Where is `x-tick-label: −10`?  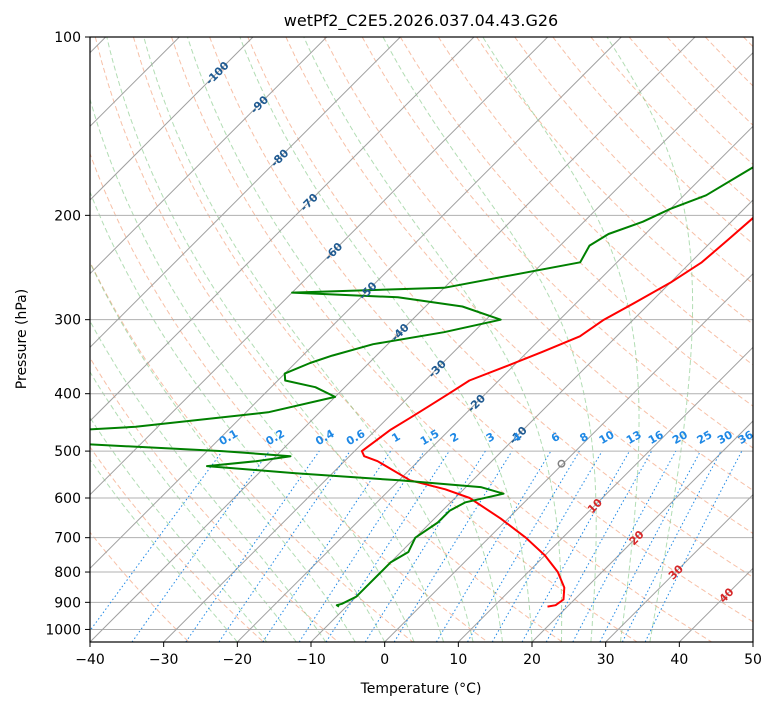
x-tick-label: −10 is located at coordinates (311, 660).